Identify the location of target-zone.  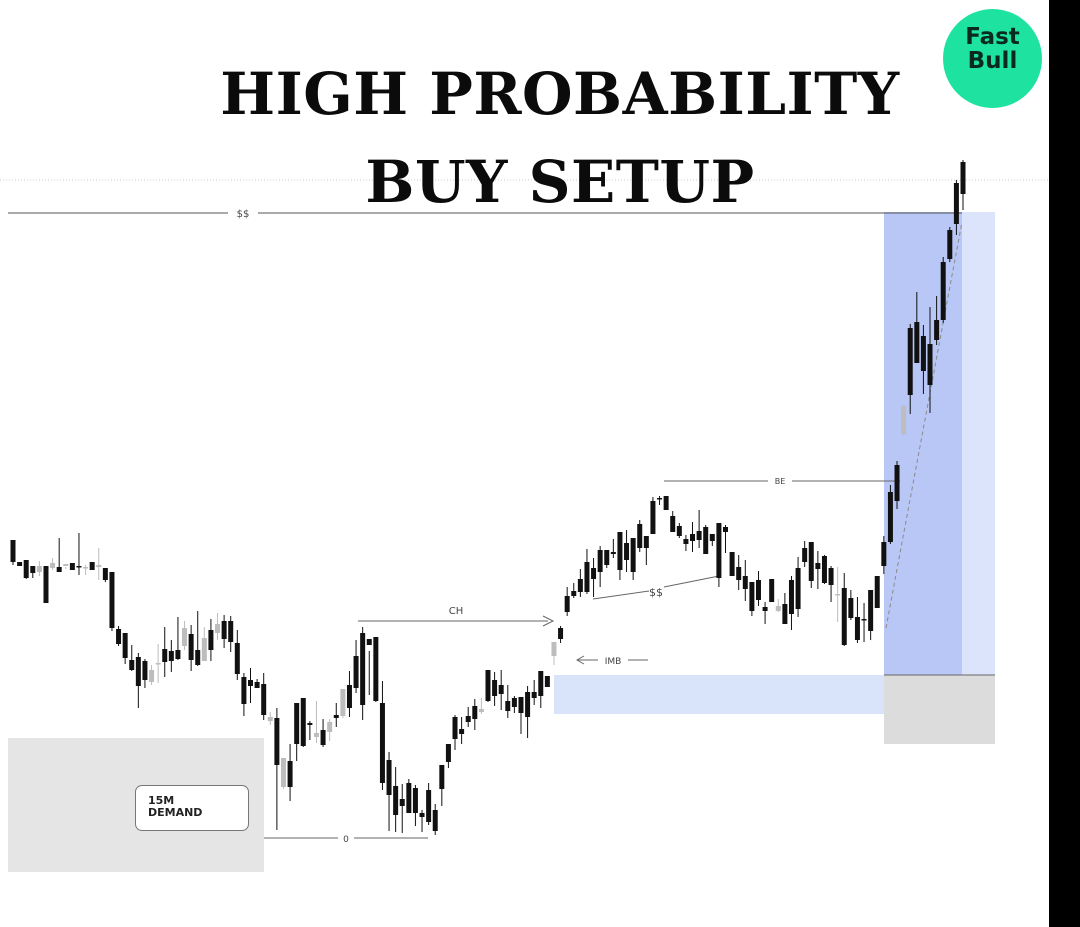
(924, 443).